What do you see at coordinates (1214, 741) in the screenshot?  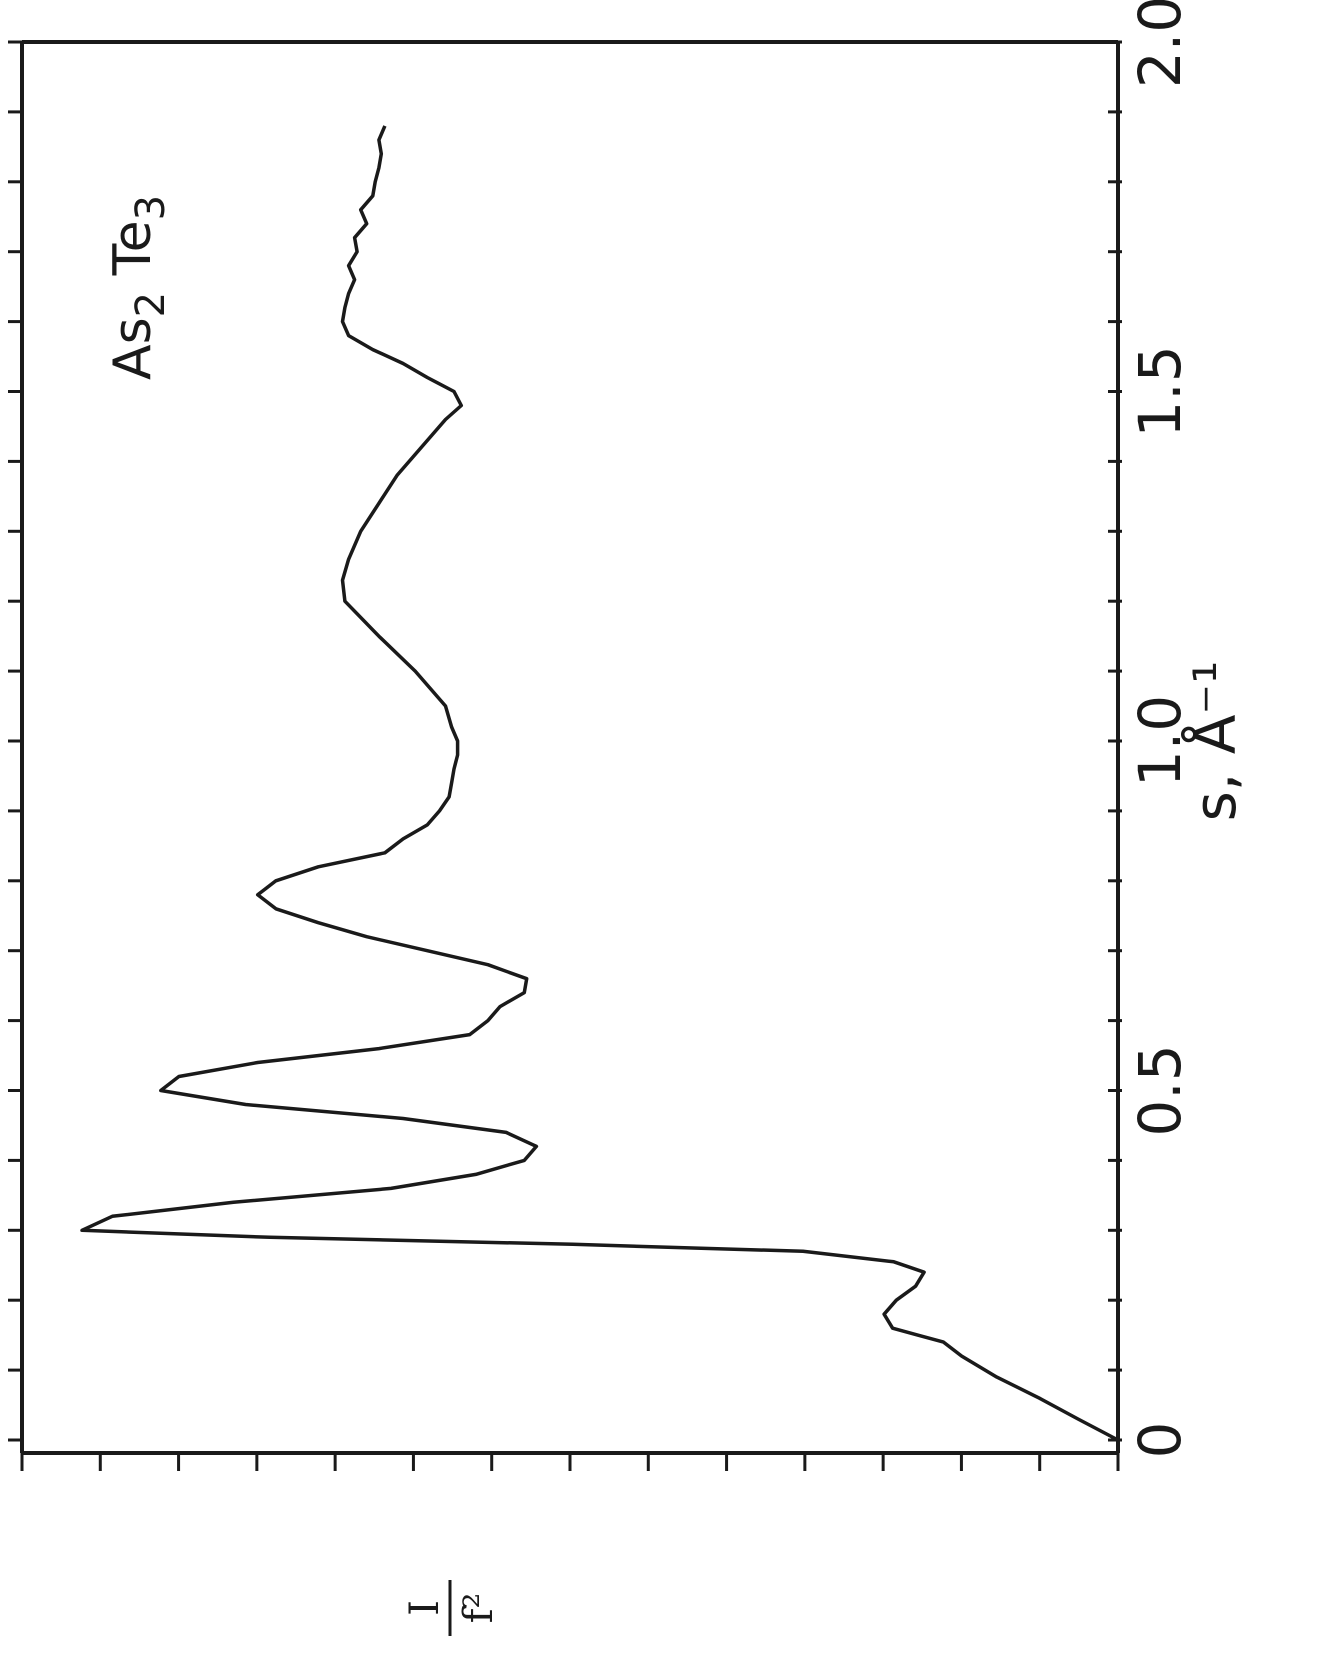 I see `x-axis-title: s, Å⁻¹` at bounding box center [1214, 741].